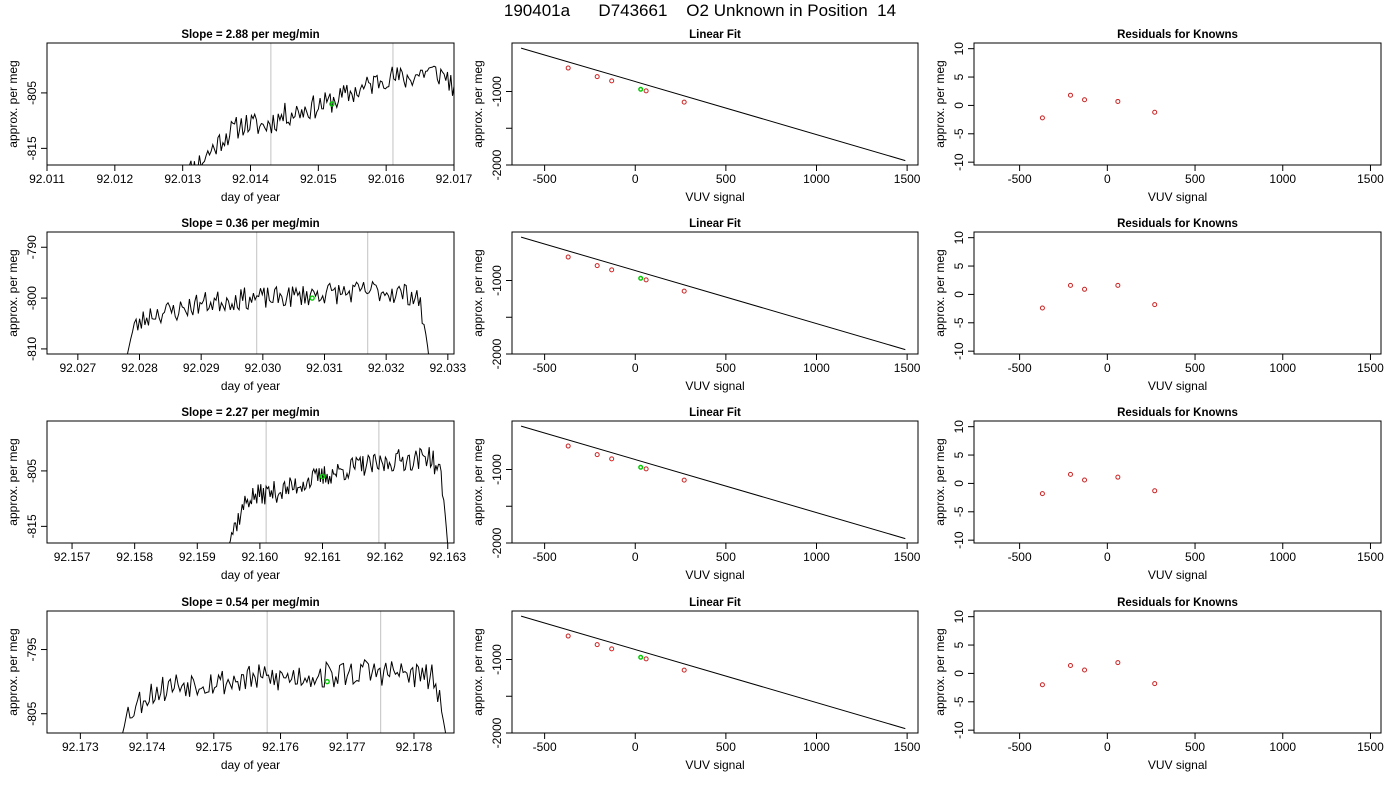 The height and width of the screenshot is (800, 1400). Describe the element at coordinates (386, 368) in the screenshot. I see `x-tick-label: 92.032` at that location.